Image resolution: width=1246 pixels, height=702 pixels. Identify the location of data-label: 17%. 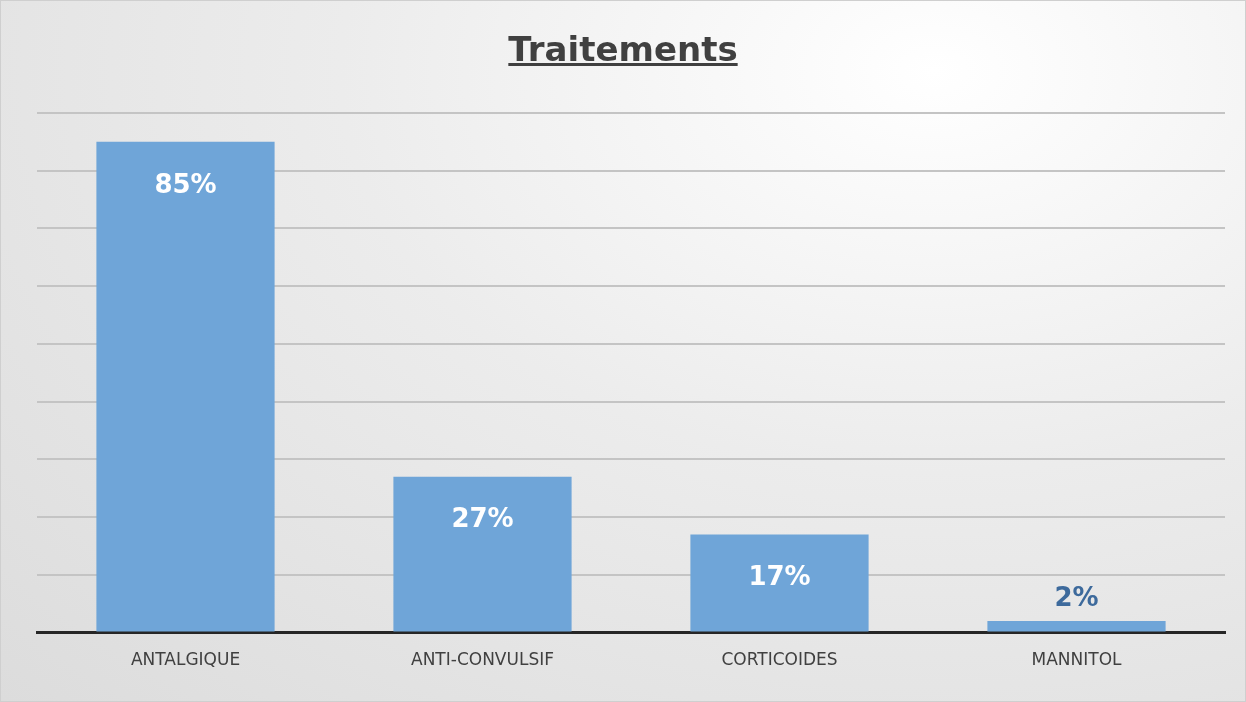
(779, 576).